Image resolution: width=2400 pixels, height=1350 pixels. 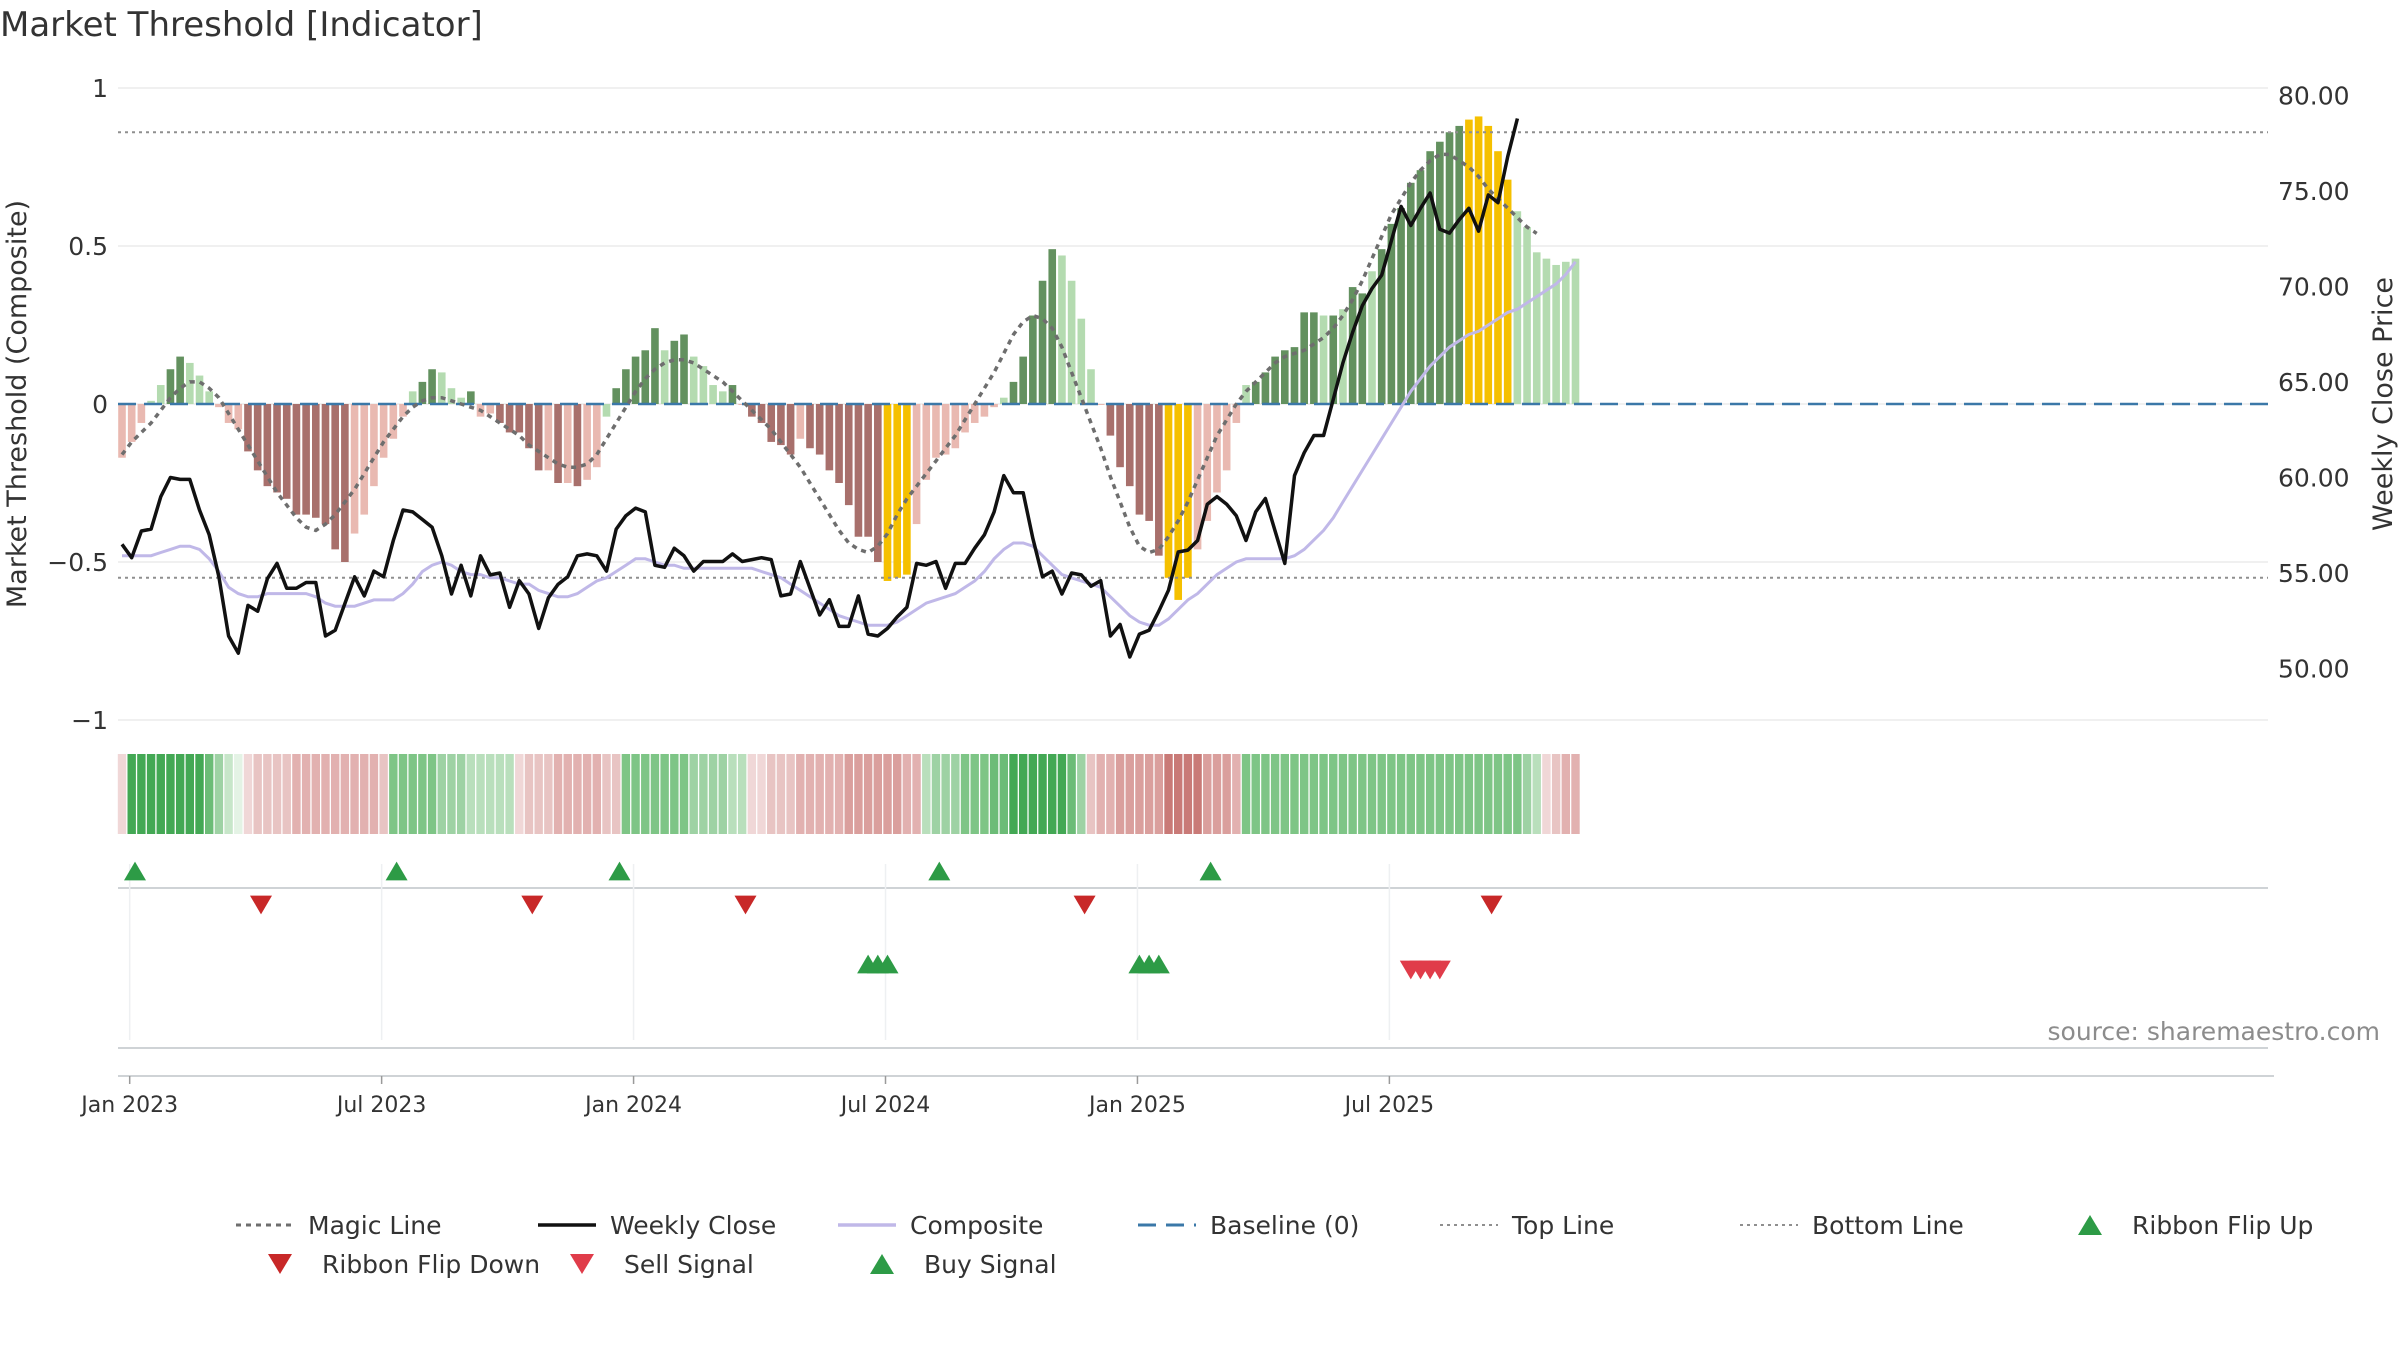 What do you see at coordinates (1136, 1105) in the screenshot?
I see `x-tick-label: Jan 2025` at bounding box center [1136, 1105].